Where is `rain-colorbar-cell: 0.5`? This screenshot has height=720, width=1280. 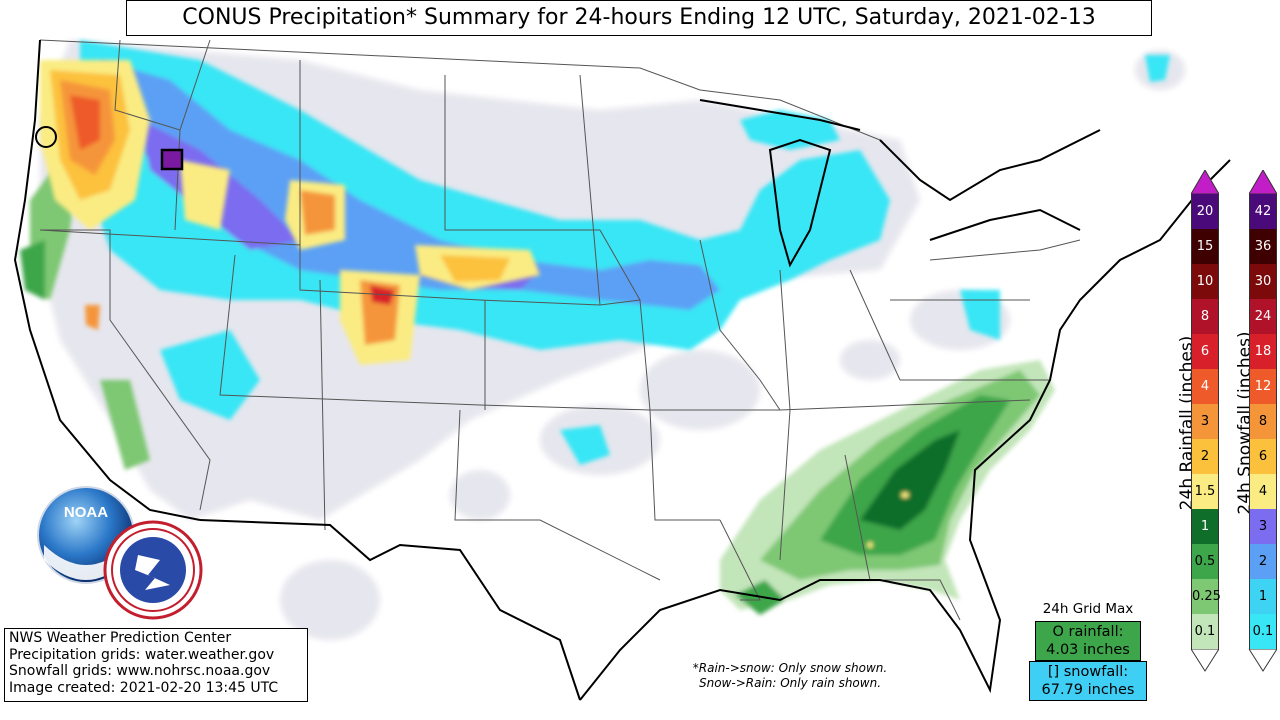 rain-colorbar-cell: 0.5 is located at coordinates (1205, 561).